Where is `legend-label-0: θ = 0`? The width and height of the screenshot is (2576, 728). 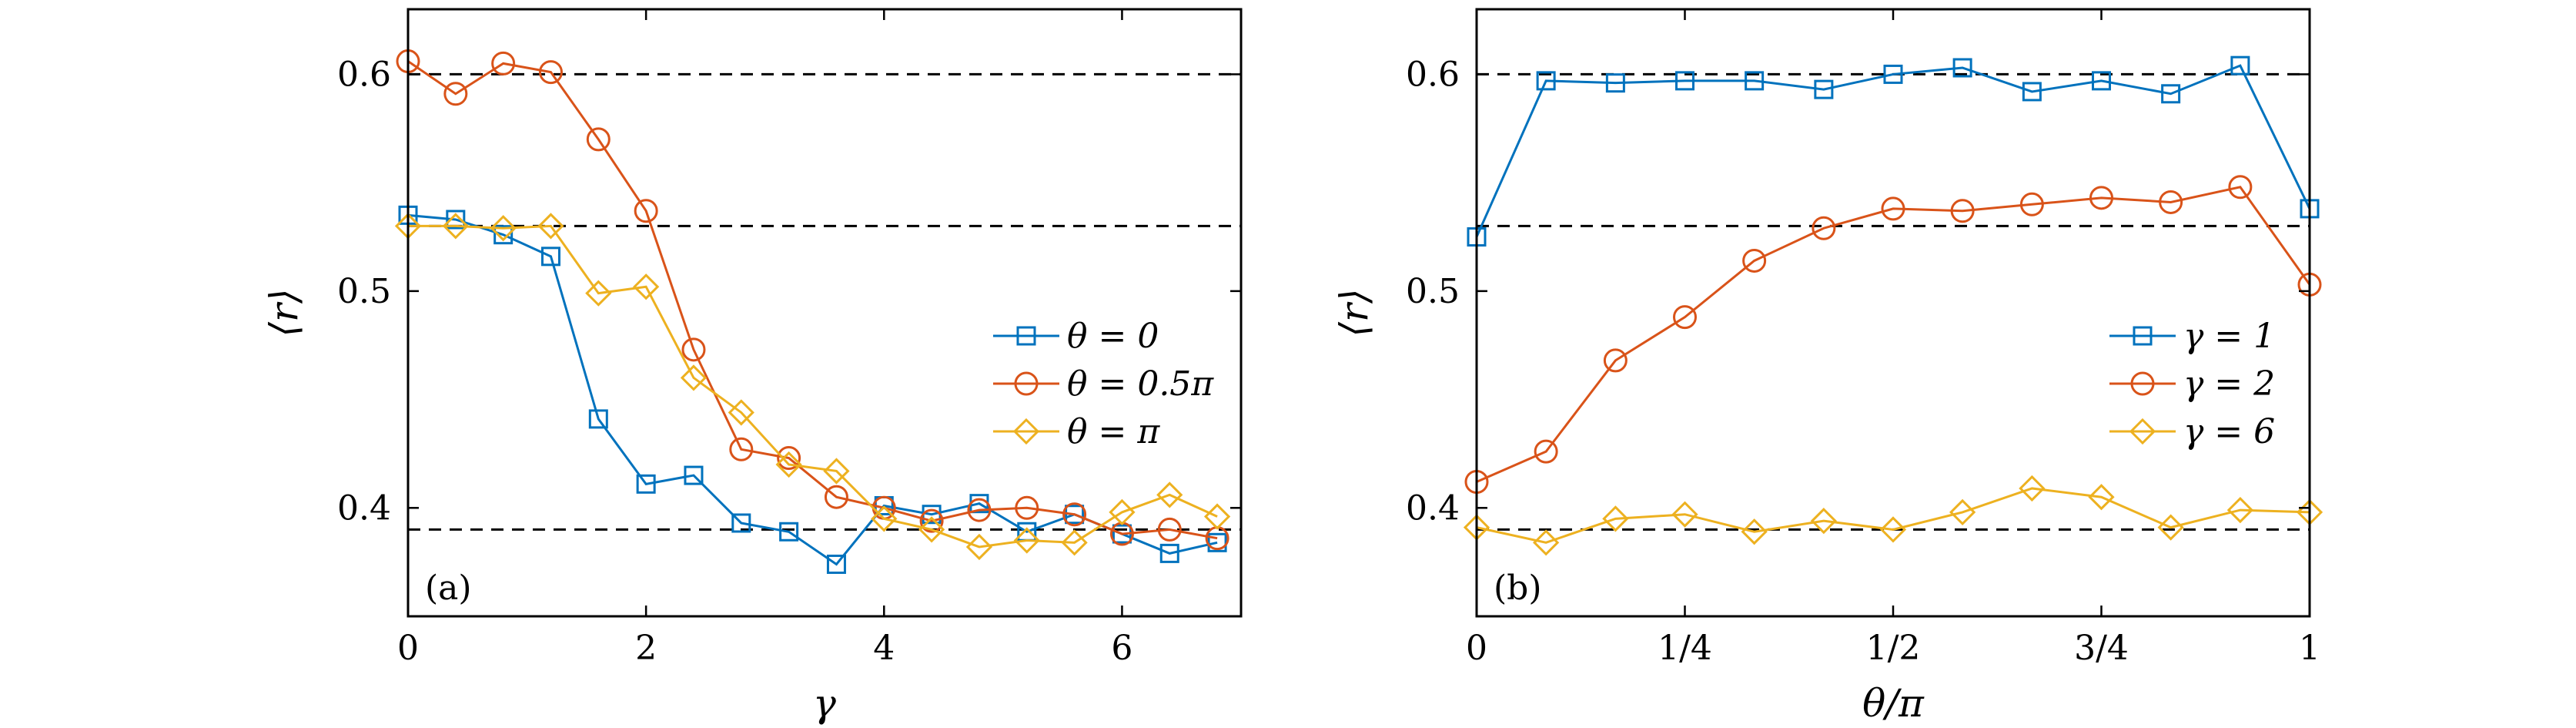
legend-label-0: θ = 0 is located at coordinates (1113, 336).